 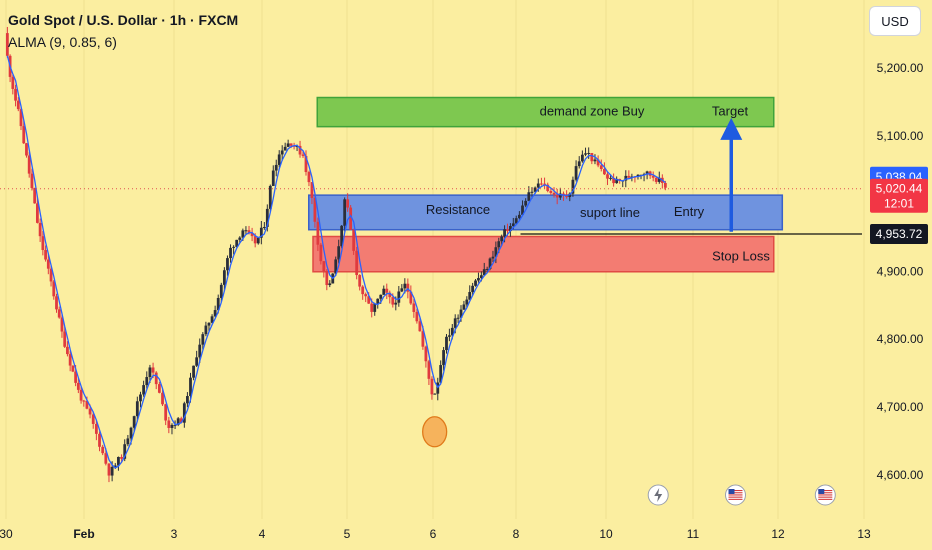 What do you see at coordinates (900, 136) in the screenshot?
I see `y-tick-label: 5,100.00` at bounding box center [900, 136].